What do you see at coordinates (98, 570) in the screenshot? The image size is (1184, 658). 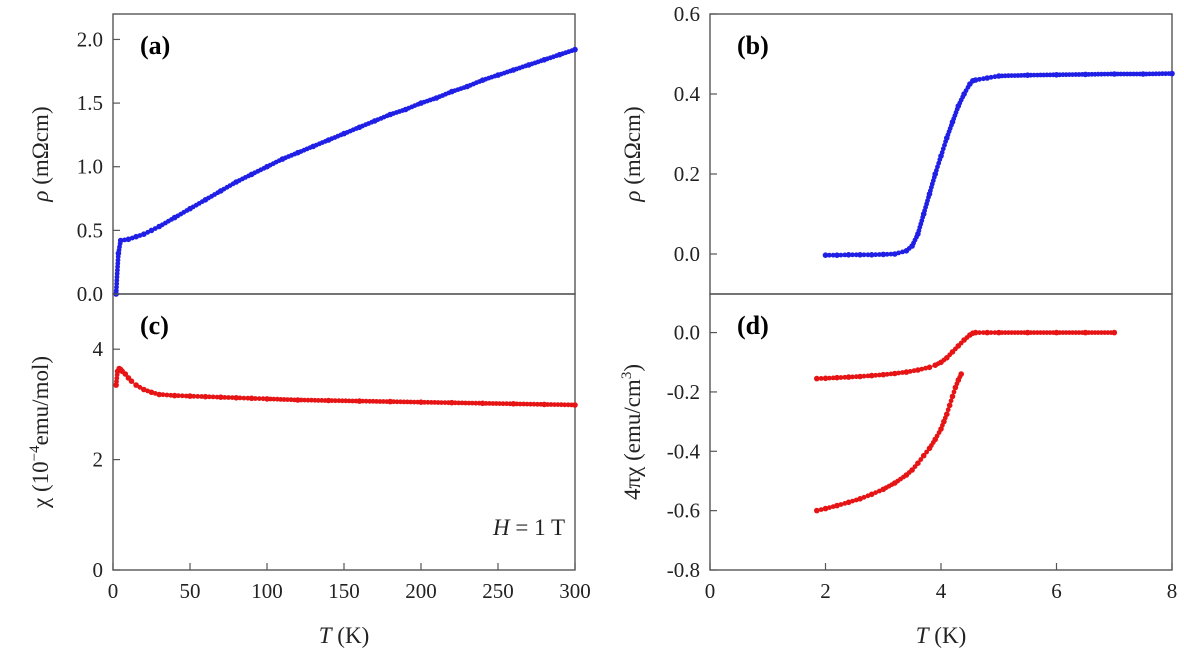 I see `panel-c-ytick-label: 0` at bounding box center [98, 570].